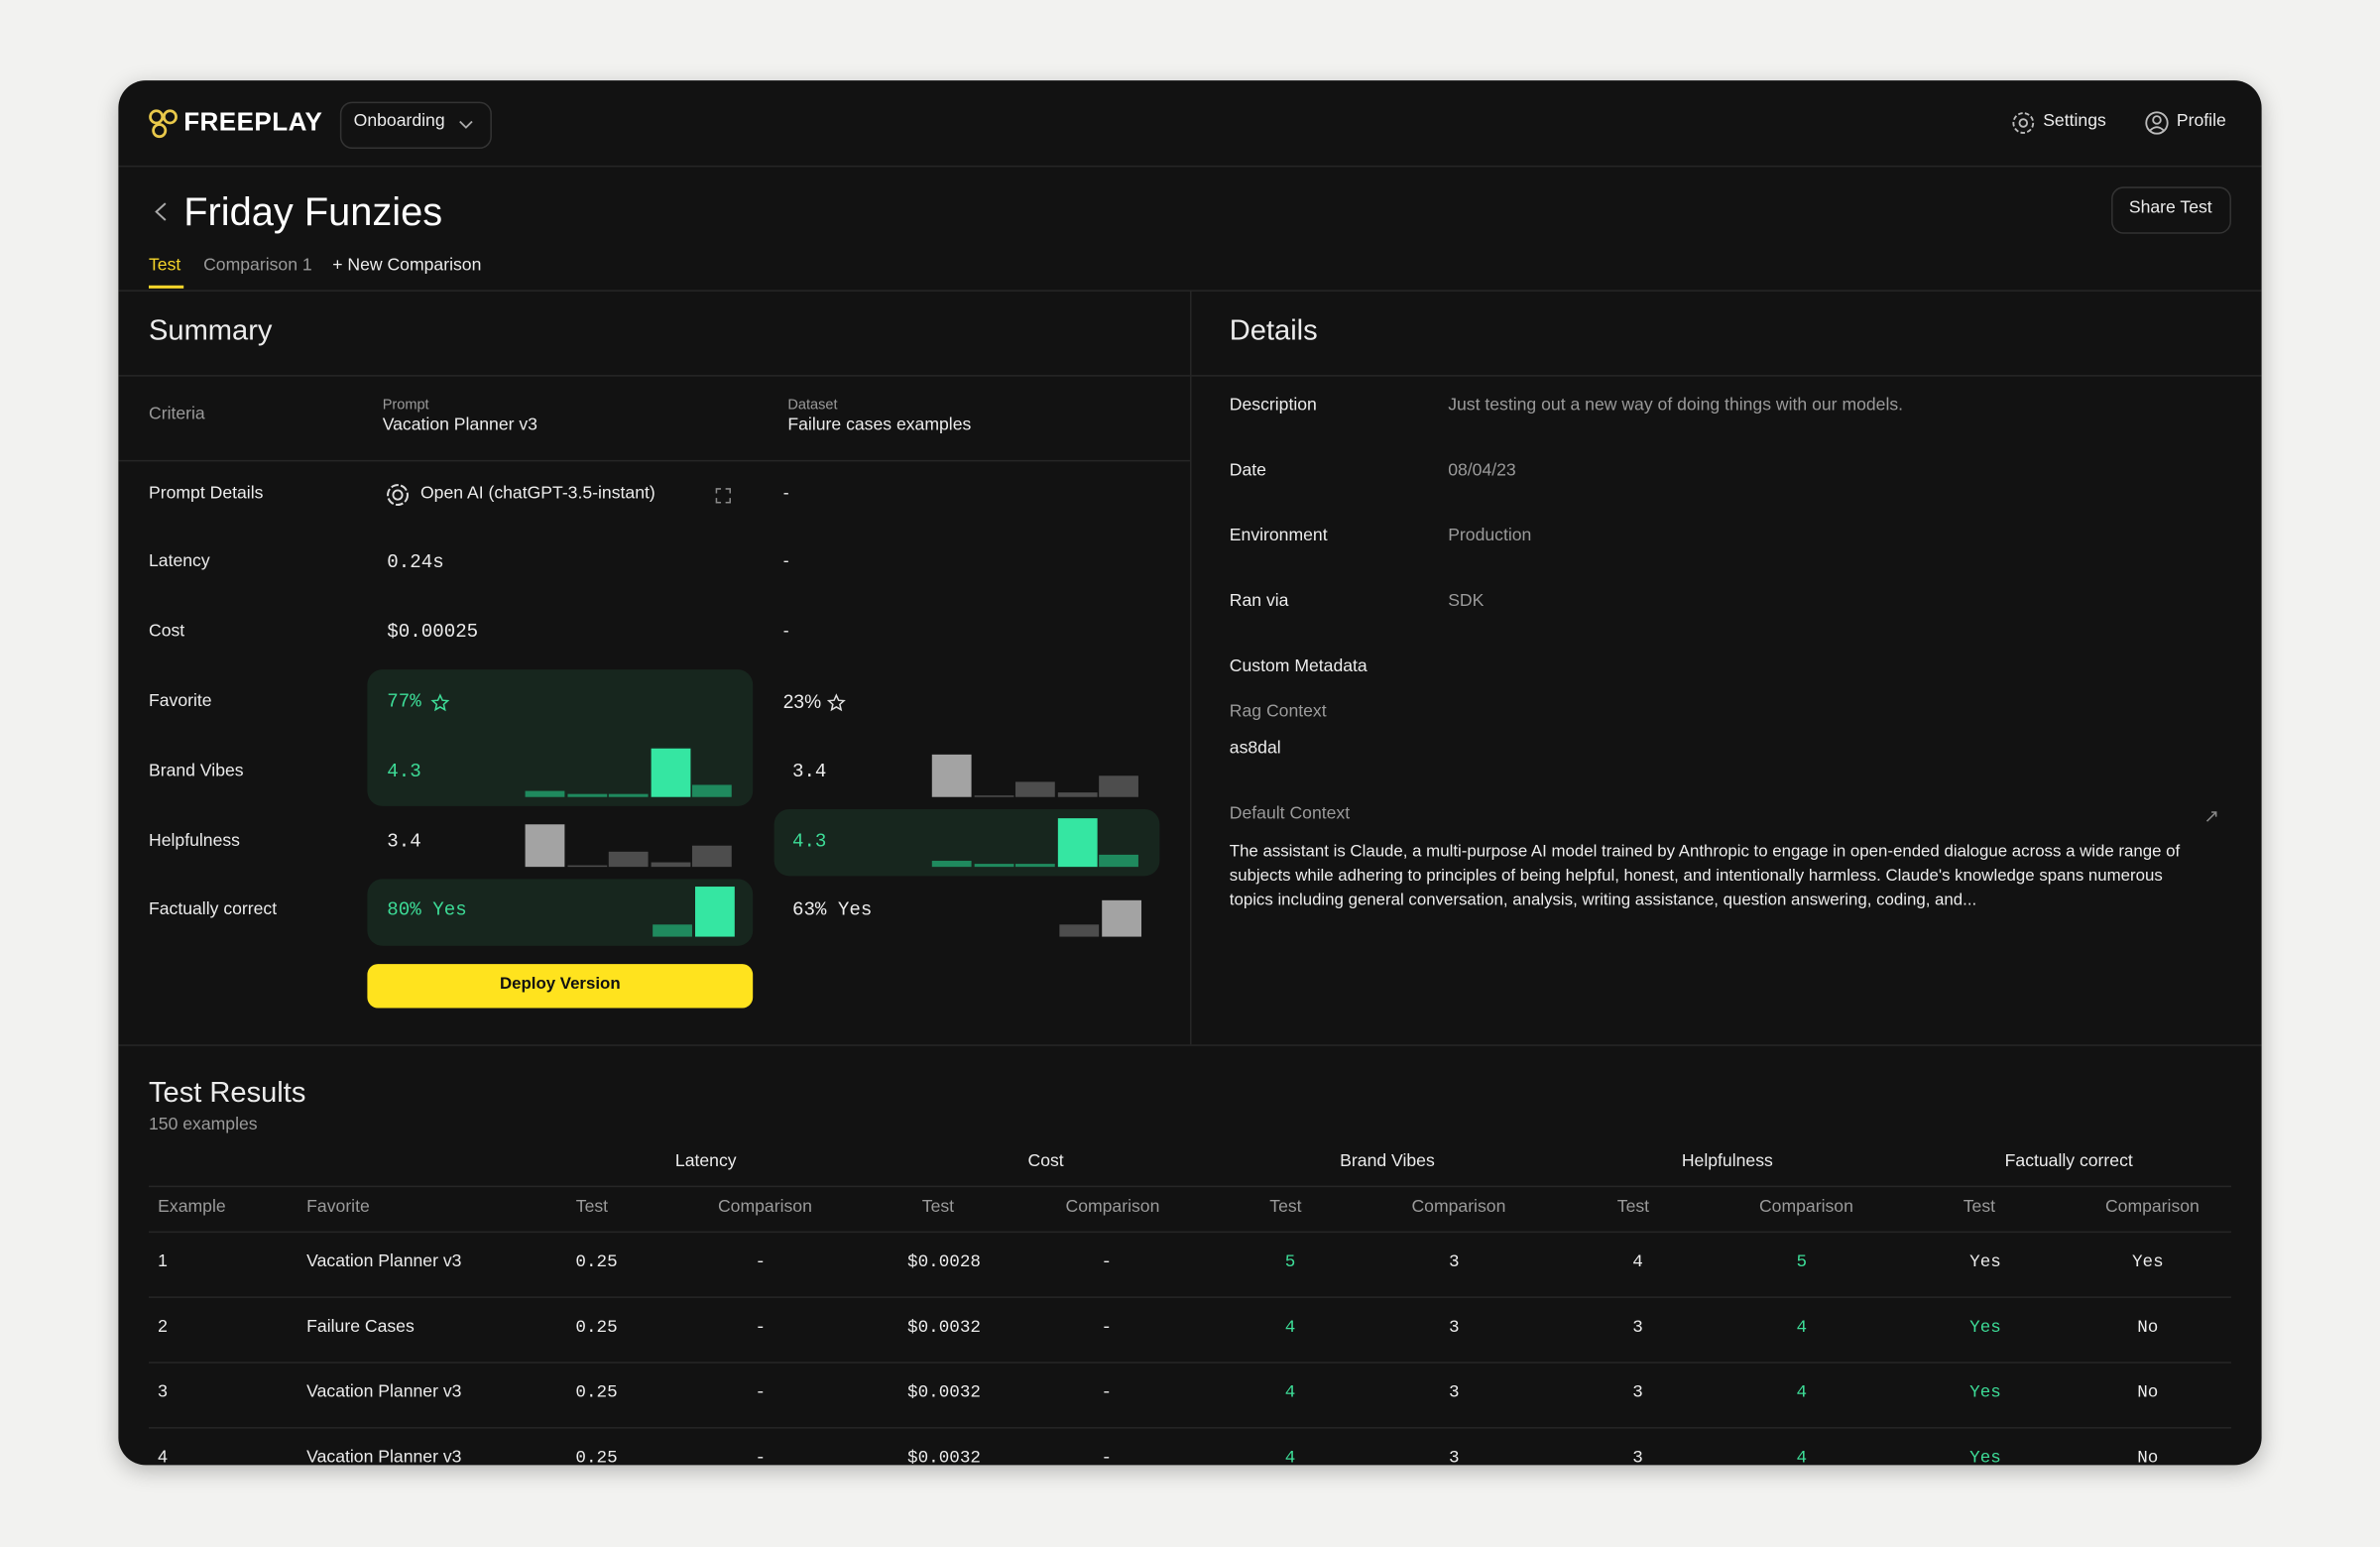 This screenshot has height=1547, width=2380. Describe the element at coordinates (210, 330) in the screenshot. I see `section-title: Summary` at that location.